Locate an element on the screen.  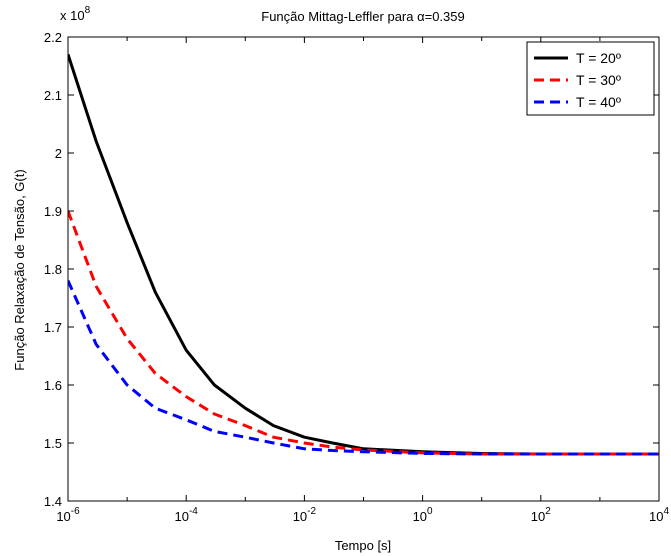
legend-box is located at coordinates (590, 78).